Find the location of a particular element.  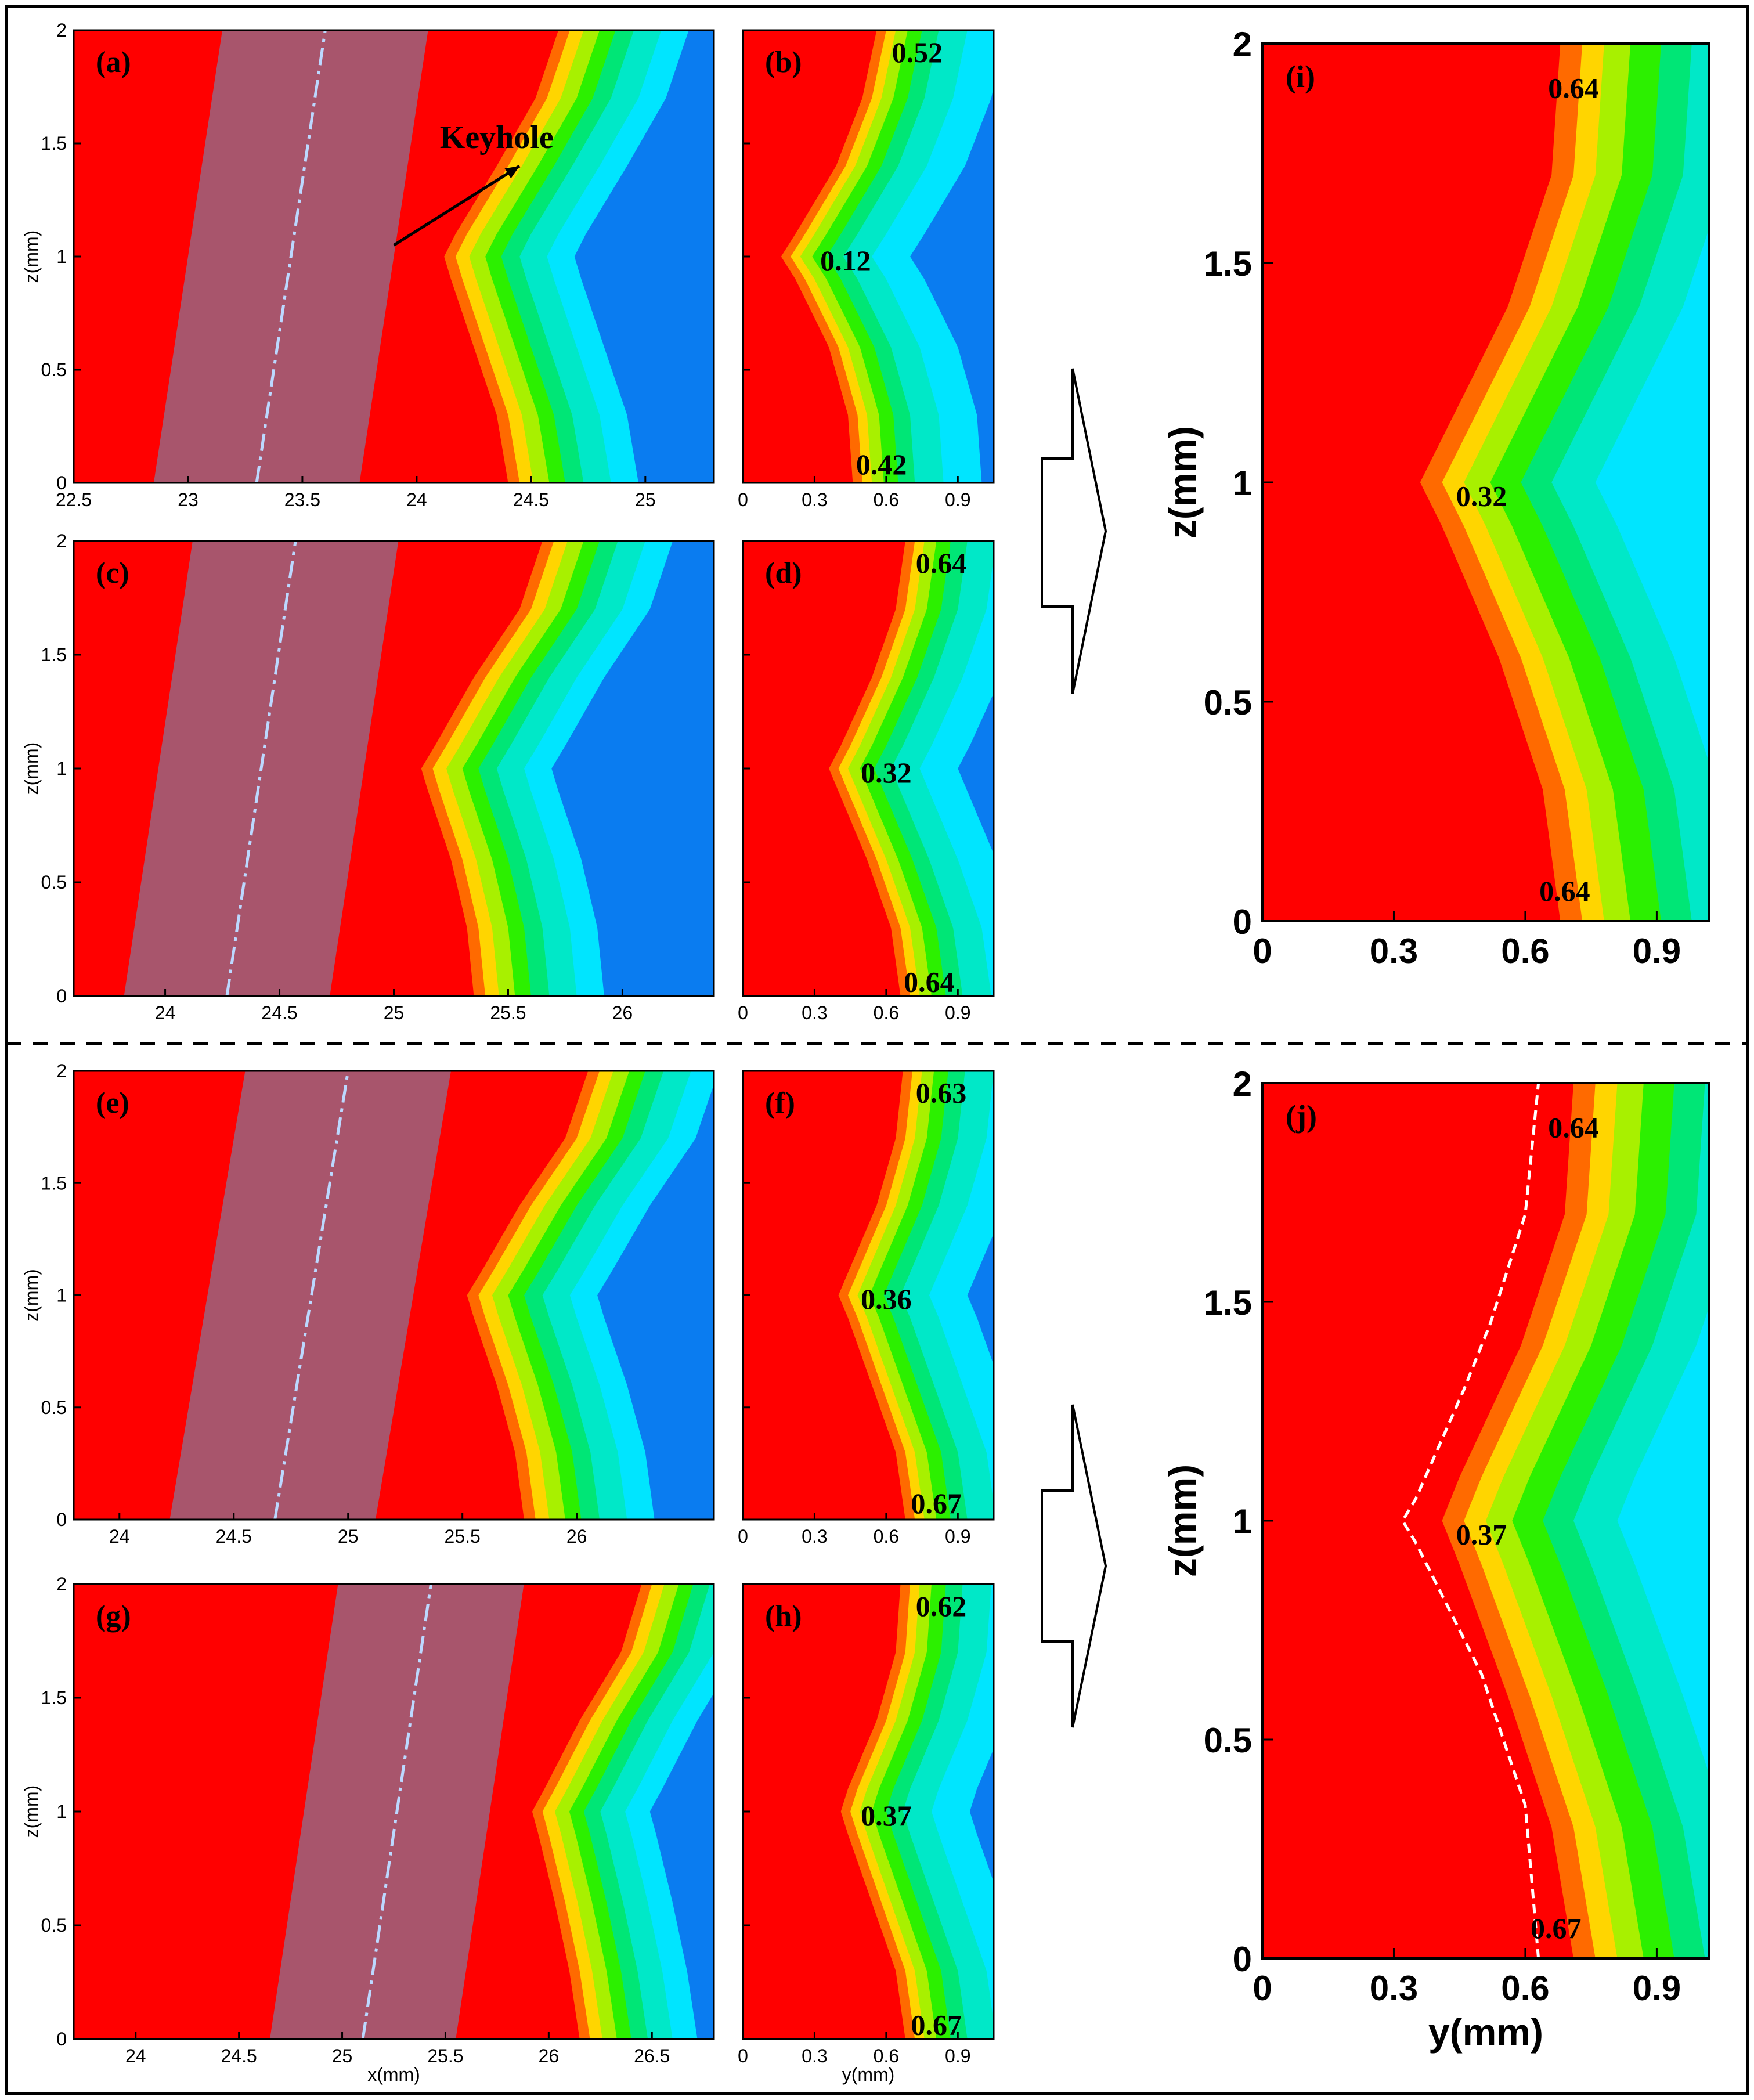

plot-area-b is located at coordinates (869, 256).